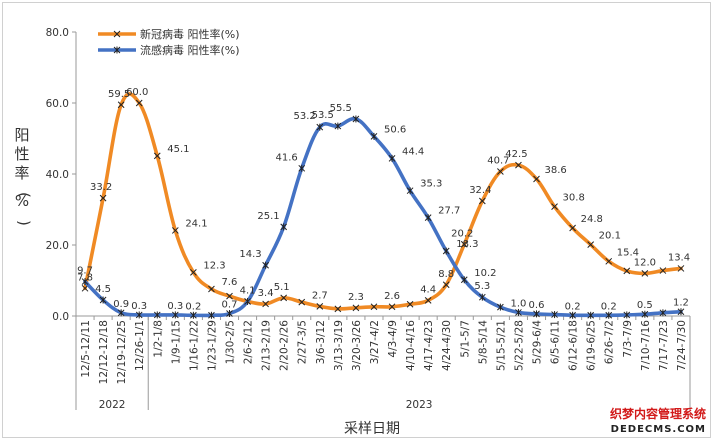 Image resolution: width=715 pixels, height=442 pixels. Describe the element at coordinates (250, 254) in the screenshot. I see `data-label: 14.3` at that location.